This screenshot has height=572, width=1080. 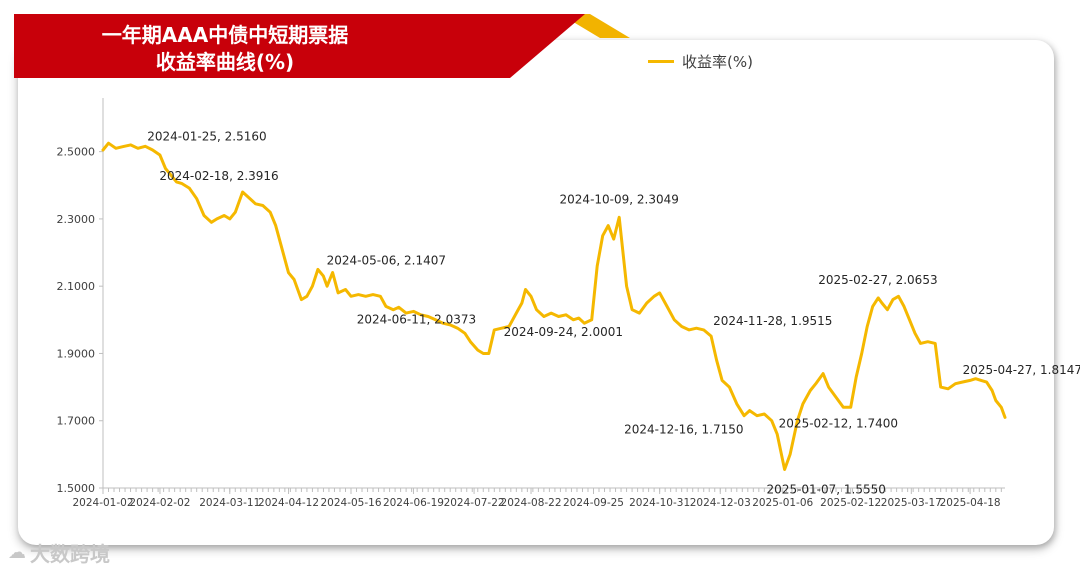 I want to click on x-tick-label: 2024-07-22, so click(x=474, y=503).